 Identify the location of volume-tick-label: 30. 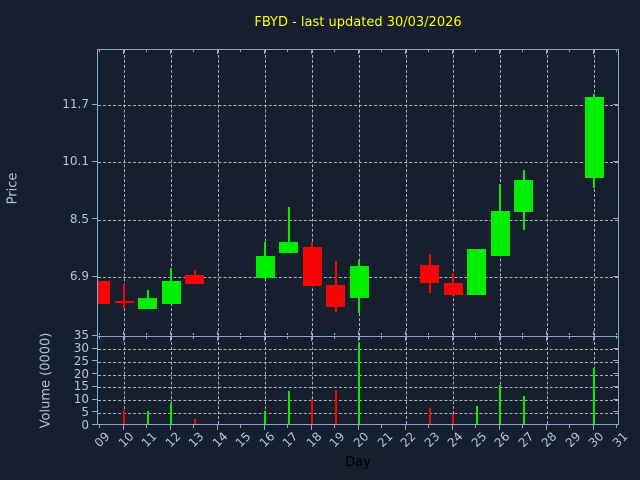
(81, 348).